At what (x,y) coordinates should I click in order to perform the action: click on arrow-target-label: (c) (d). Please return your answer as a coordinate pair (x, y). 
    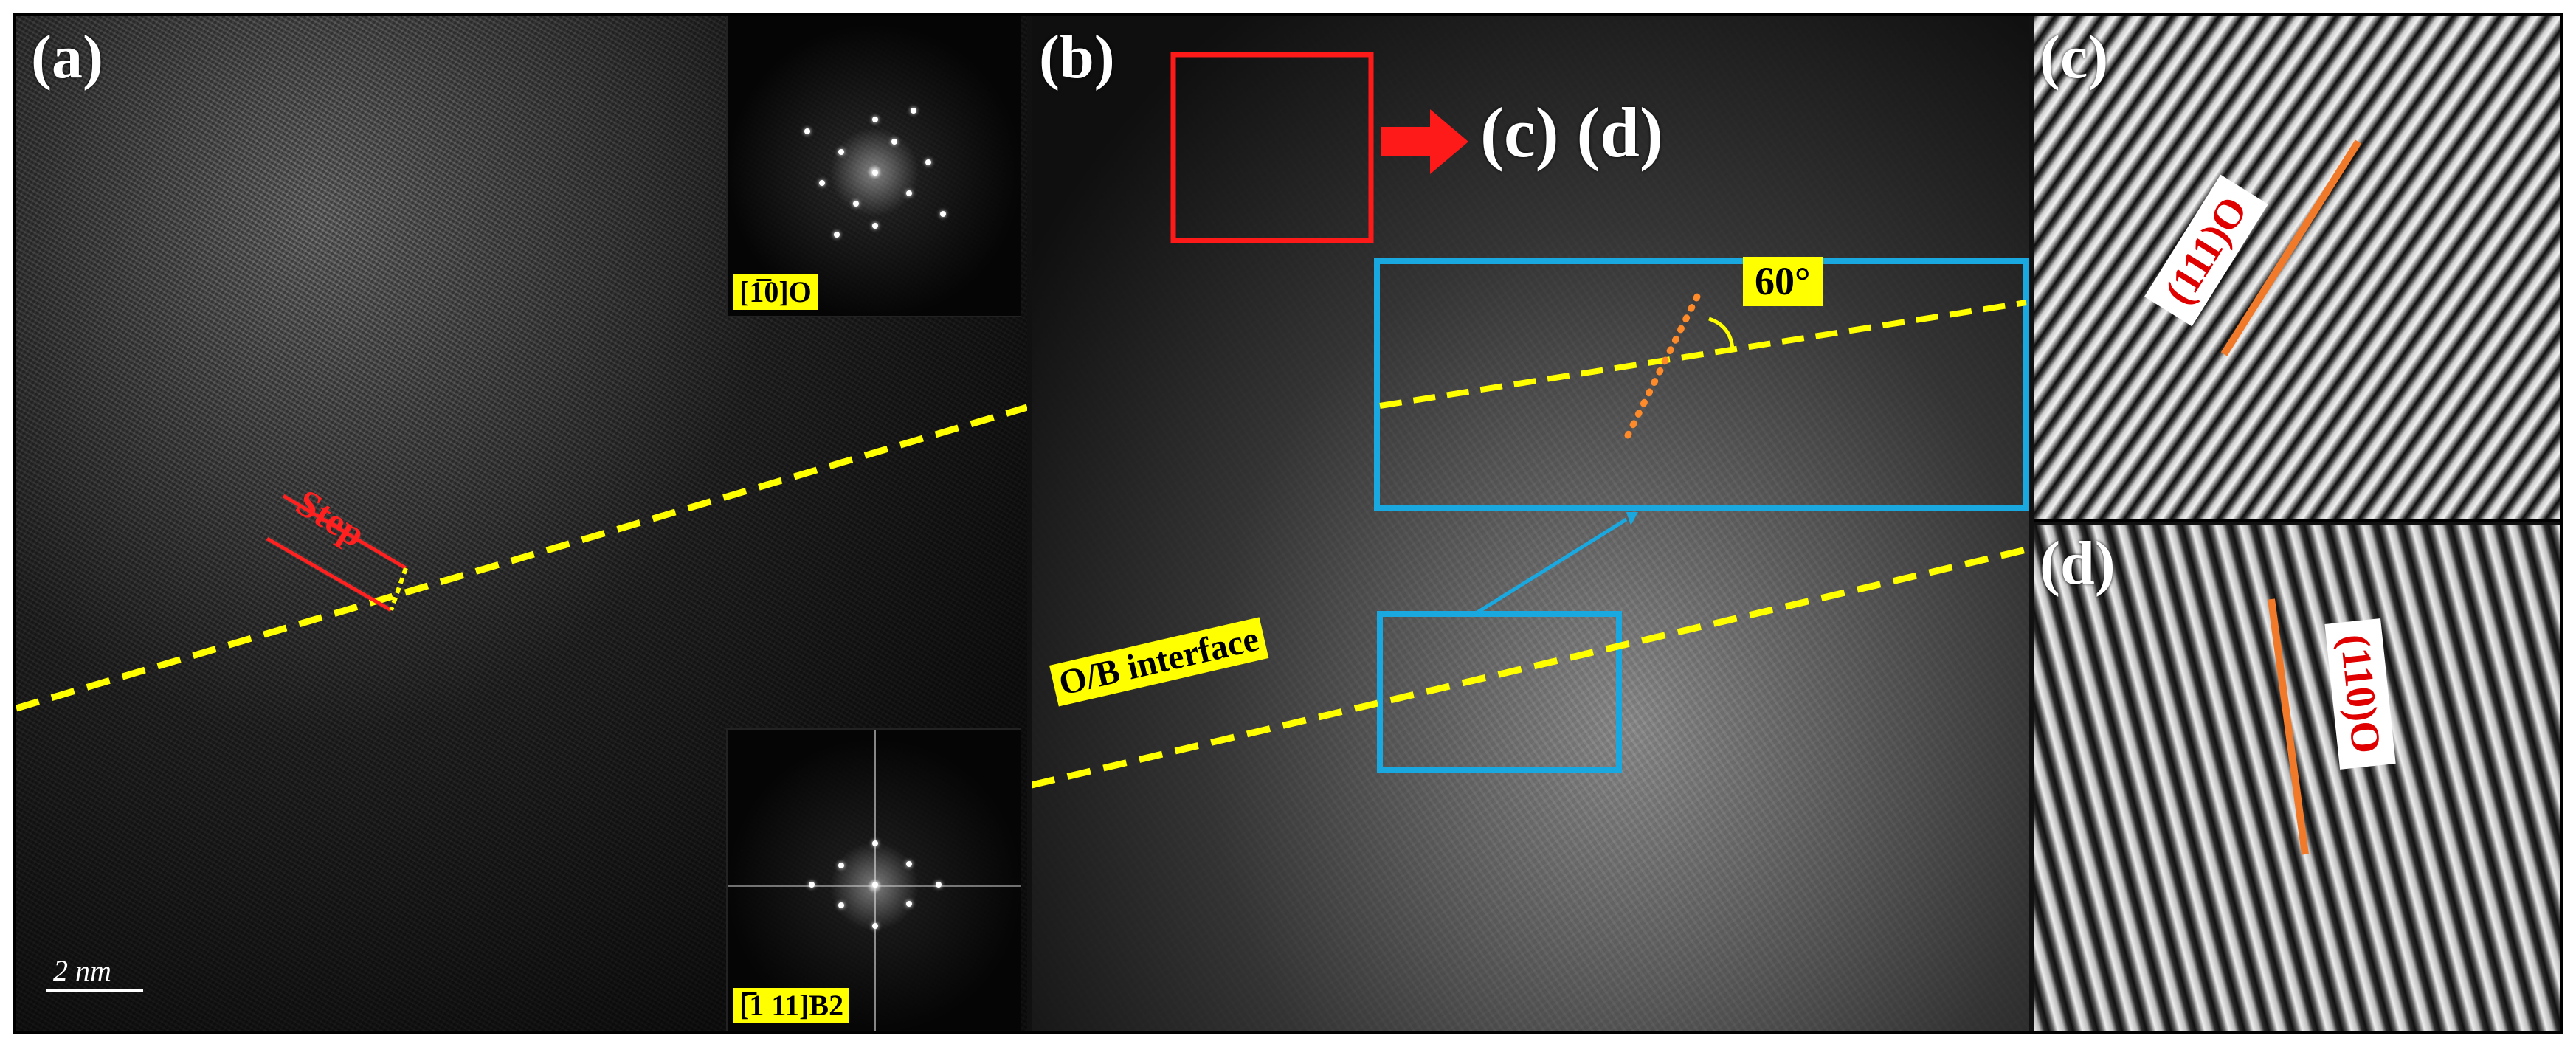
    Looking at the image, I should click on (1571, 132).